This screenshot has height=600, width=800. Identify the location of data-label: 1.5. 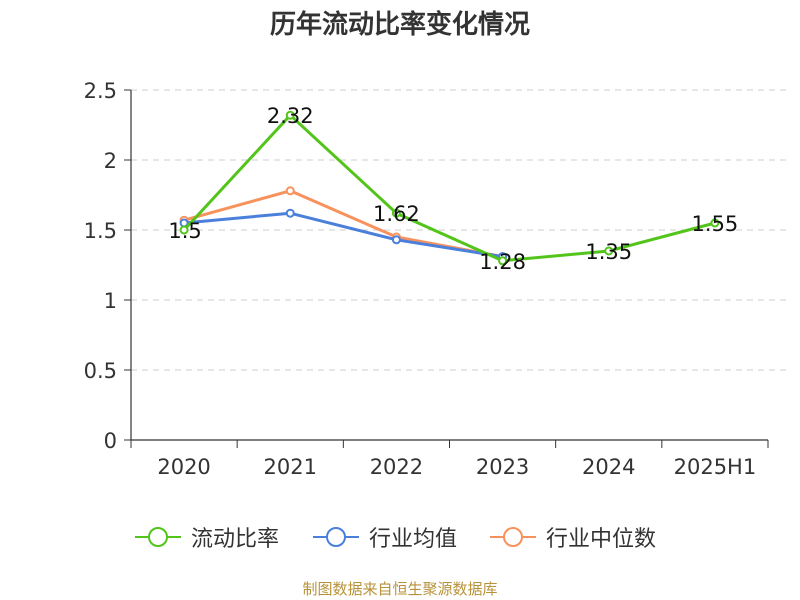
(184, 231).